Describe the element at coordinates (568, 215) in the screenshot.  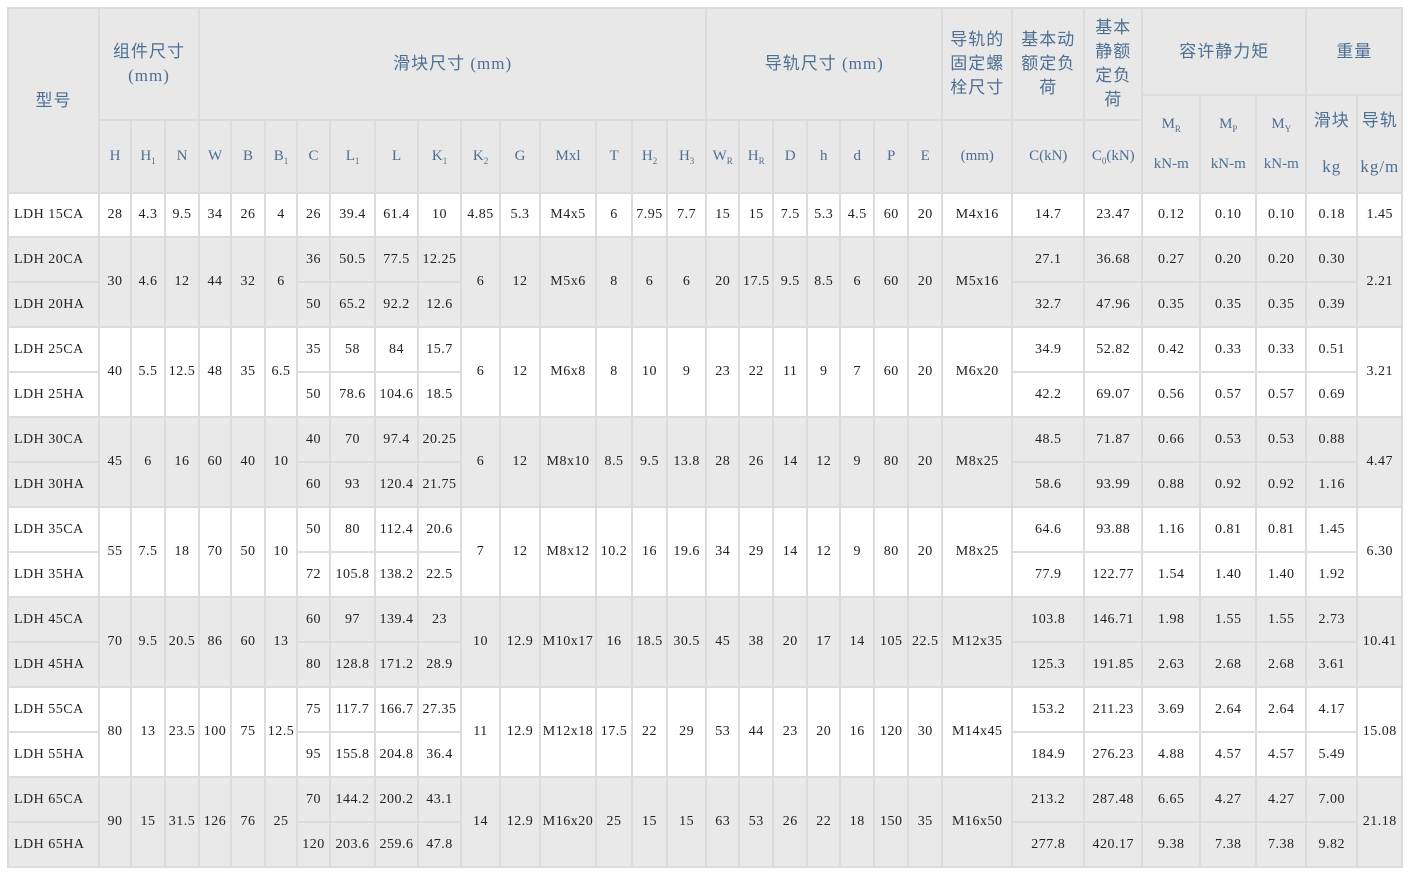
I see `value-cell: M4x5` at that location.